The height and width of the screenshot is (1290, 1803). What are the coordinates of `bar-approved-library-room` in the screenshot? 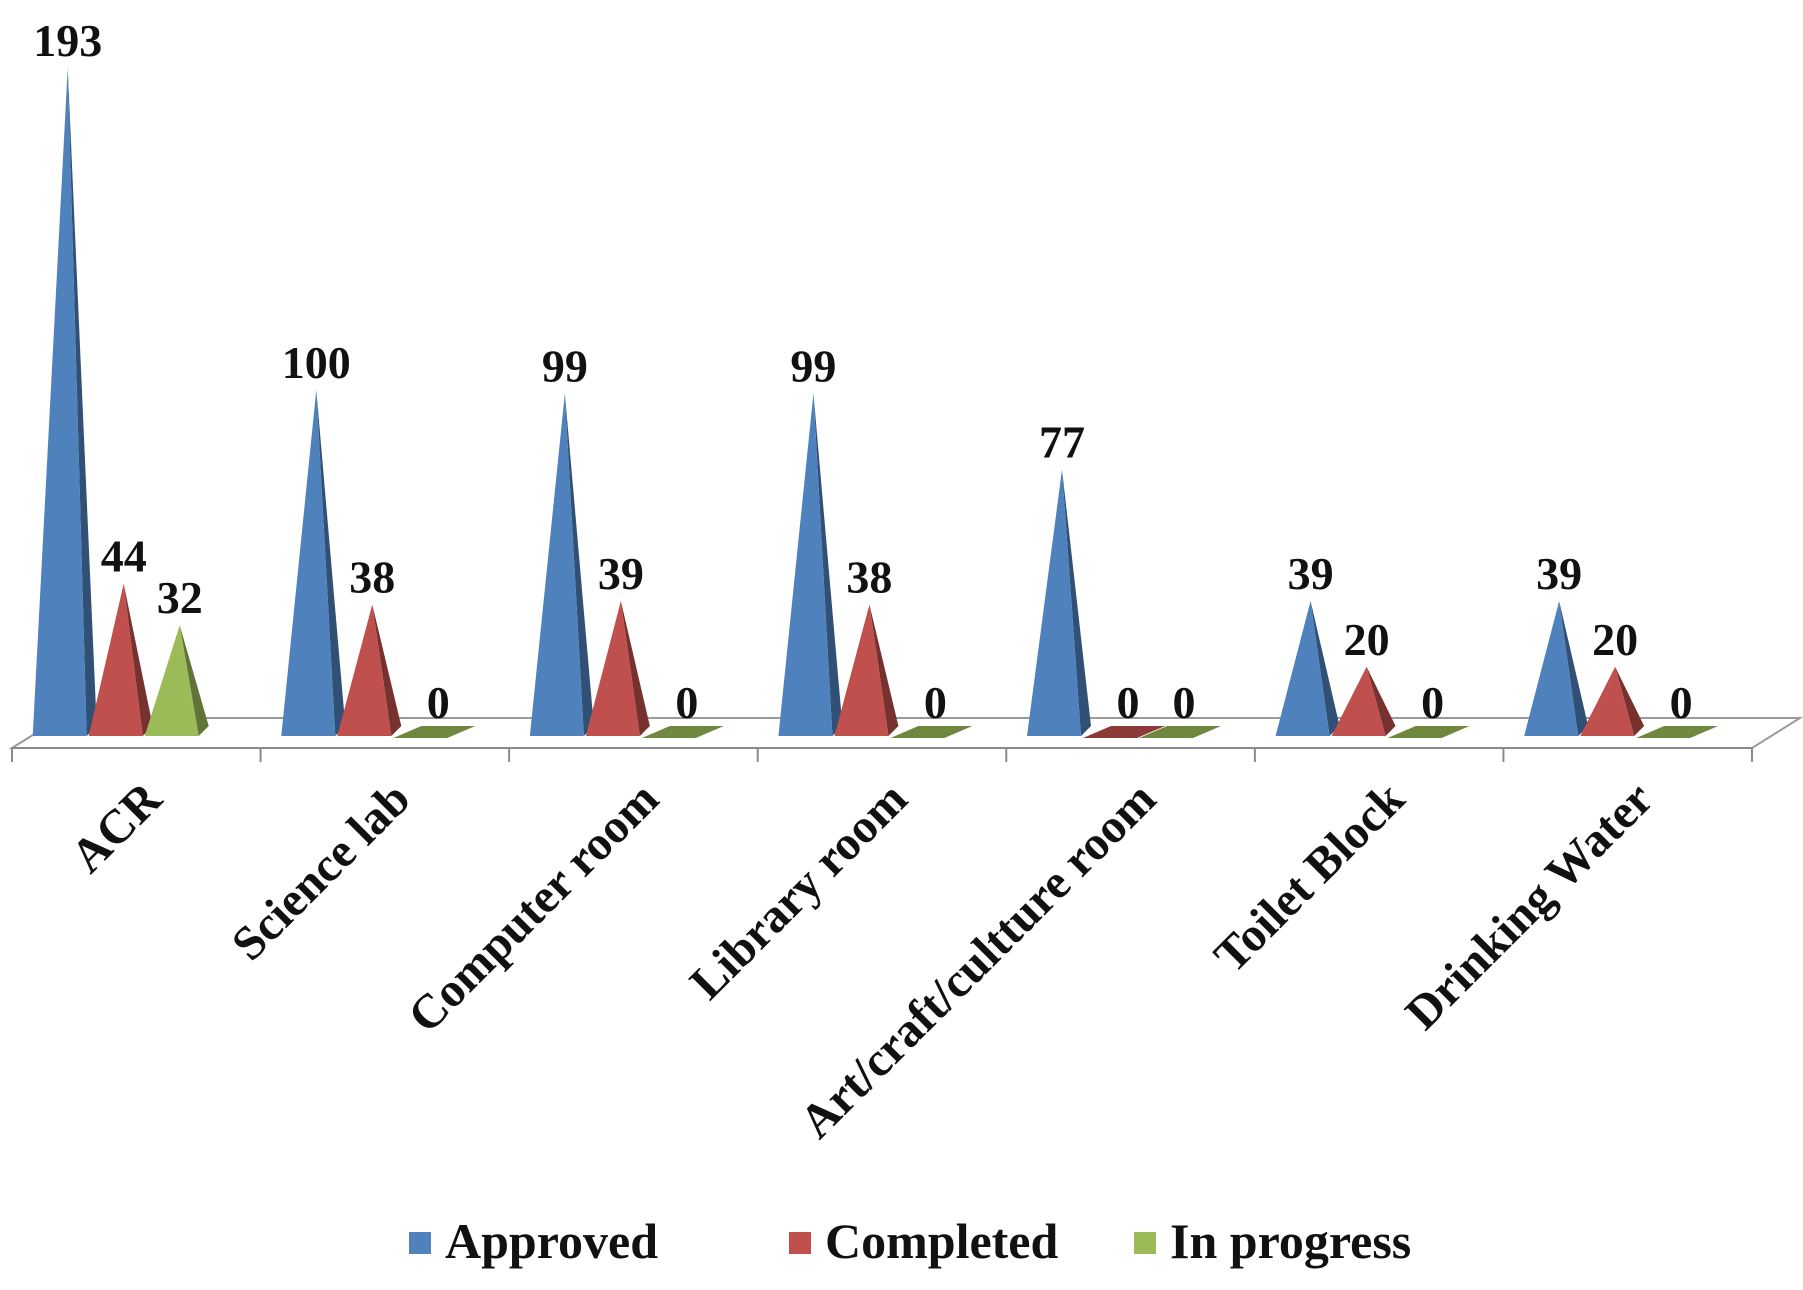 It's located at (810, 564).